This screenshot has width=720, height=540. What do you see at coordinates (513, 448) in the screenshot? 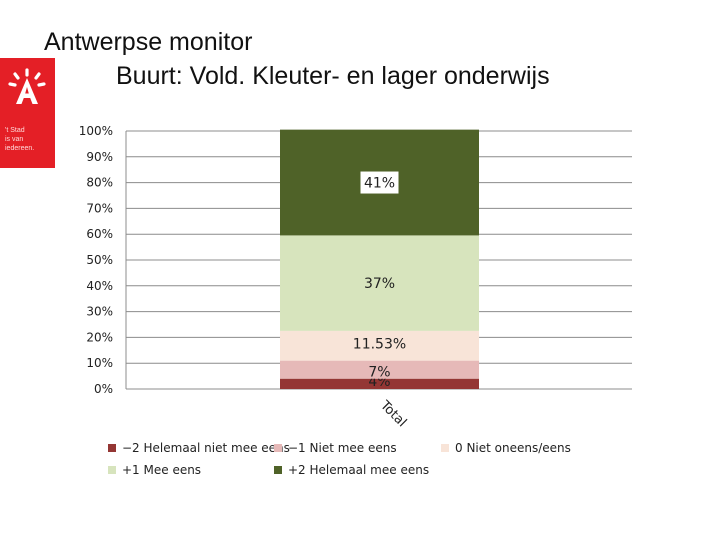
I see `legend-label: 0 Niet oneens/eens` at bounding box center [513, 448].